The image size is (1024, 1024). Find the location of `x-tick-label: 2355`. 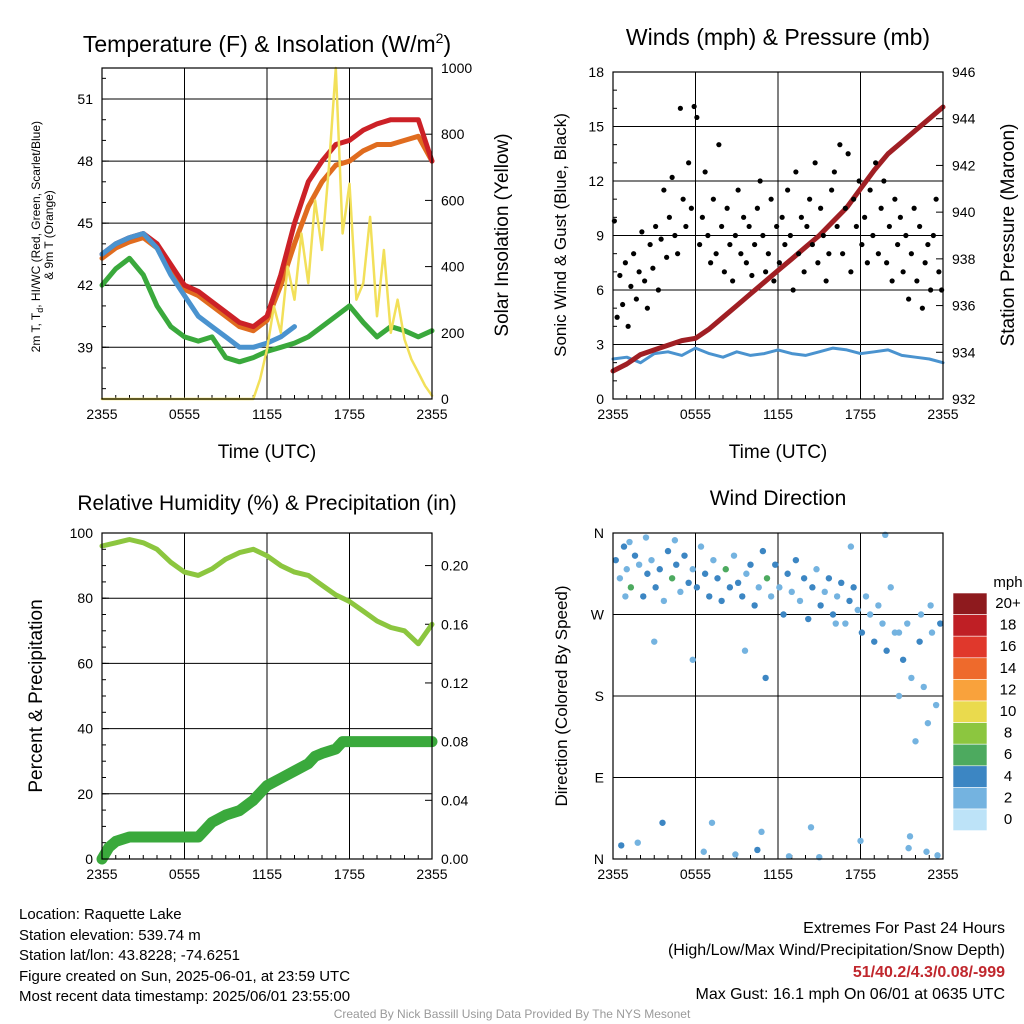

x-tick-label: 2355 is located at coordinates (612, 414).